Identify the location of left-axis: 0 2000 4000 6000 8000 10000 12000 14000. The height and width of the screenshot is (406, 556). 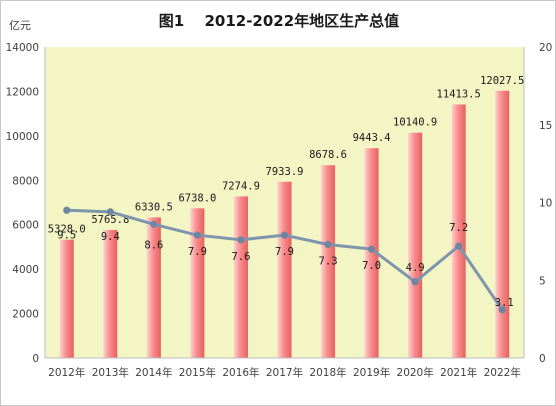
(26, 203).